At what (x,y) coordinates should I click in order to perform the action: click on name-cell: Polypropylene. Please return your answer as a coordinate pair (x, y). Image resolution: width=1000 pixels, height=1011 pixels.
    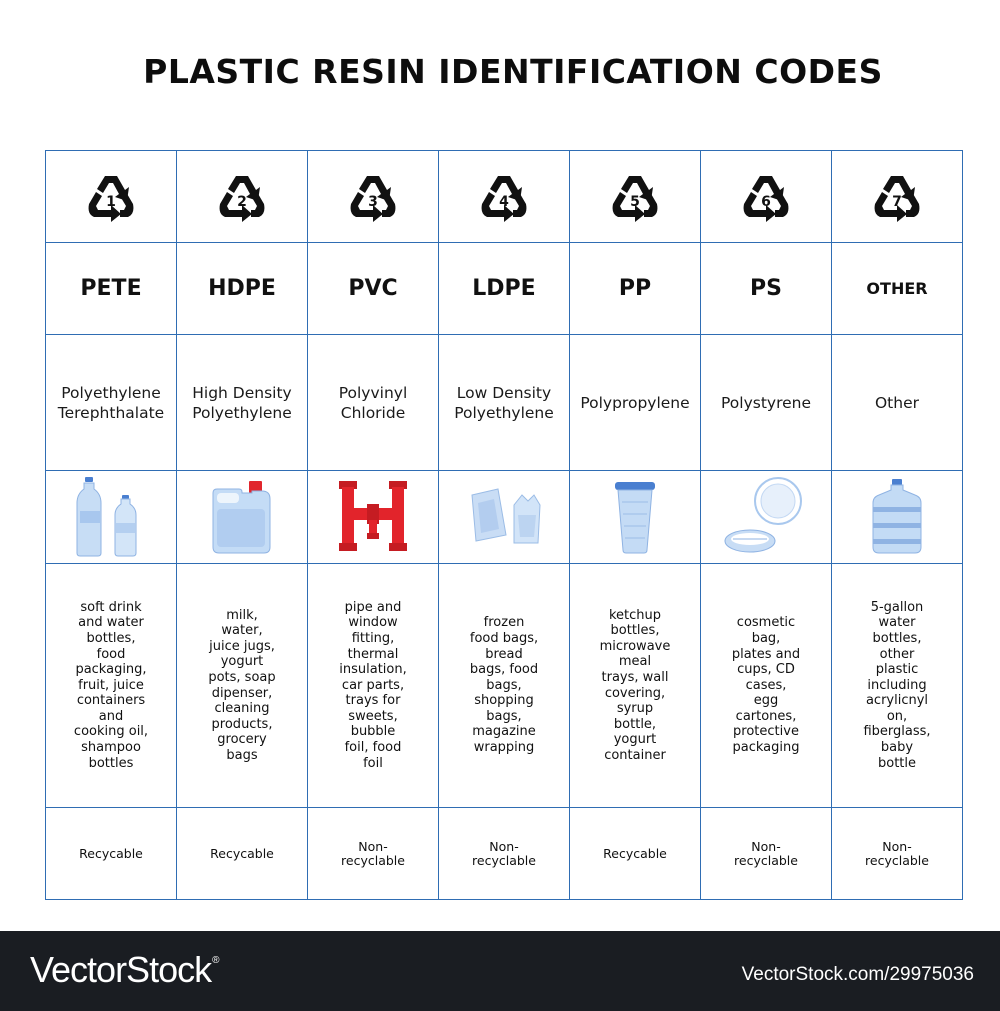
    Looking at the image, I should click on (635, 402).